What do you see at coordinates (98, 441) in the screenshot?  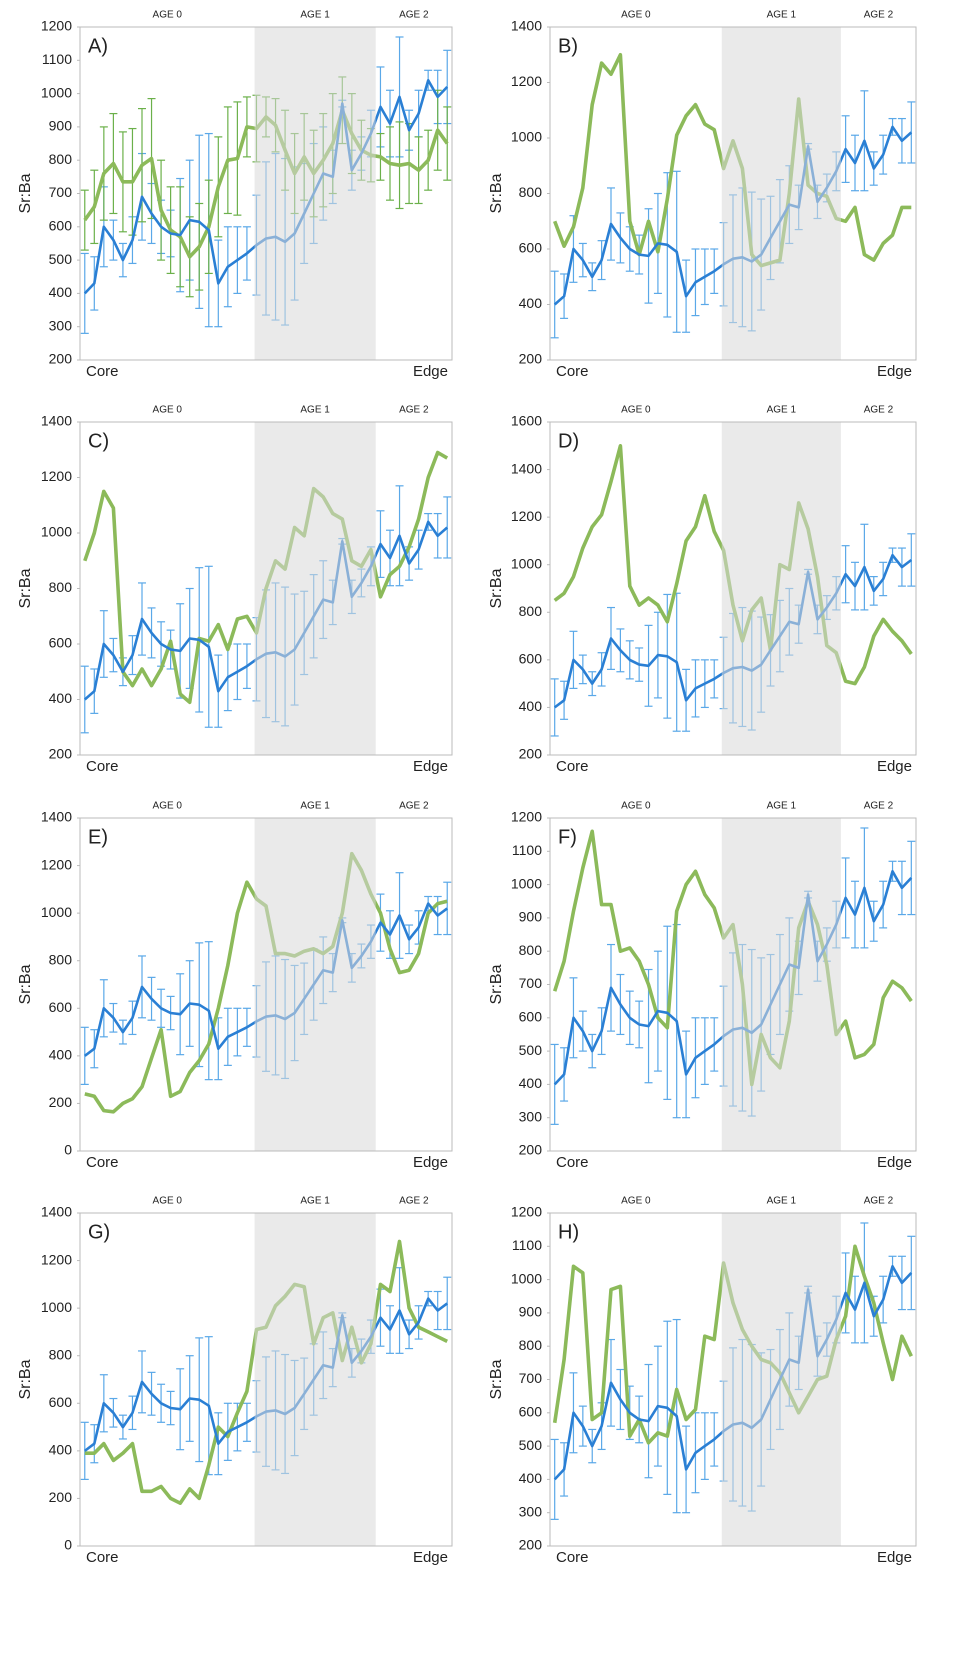 I see `panel-label: C)` at bounding box center [98, 441].